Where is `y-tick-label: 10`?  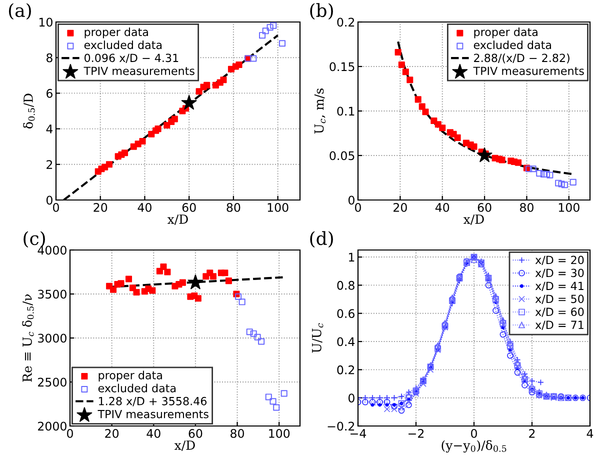
y-tick-label: 10 is located at coordinates (45, 22).